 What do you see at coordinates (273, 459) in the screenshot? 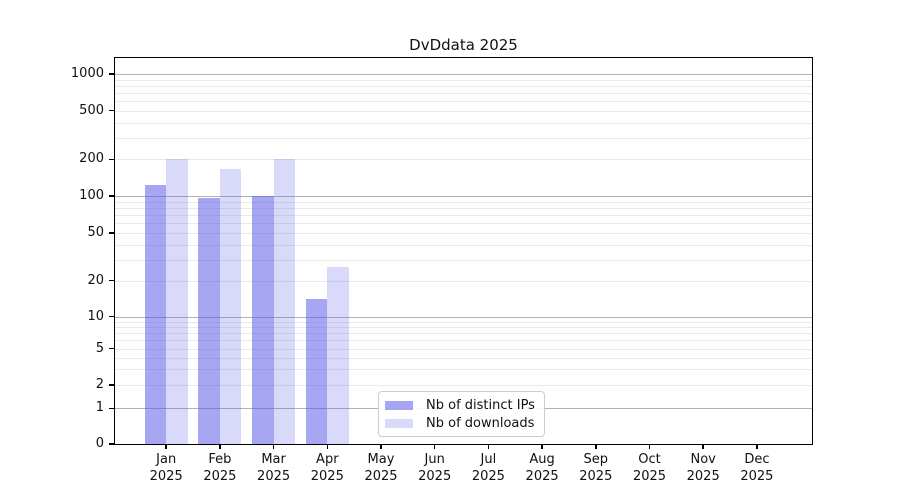
I see `x-tick-month: Mar` at bounding box center [273, 459].